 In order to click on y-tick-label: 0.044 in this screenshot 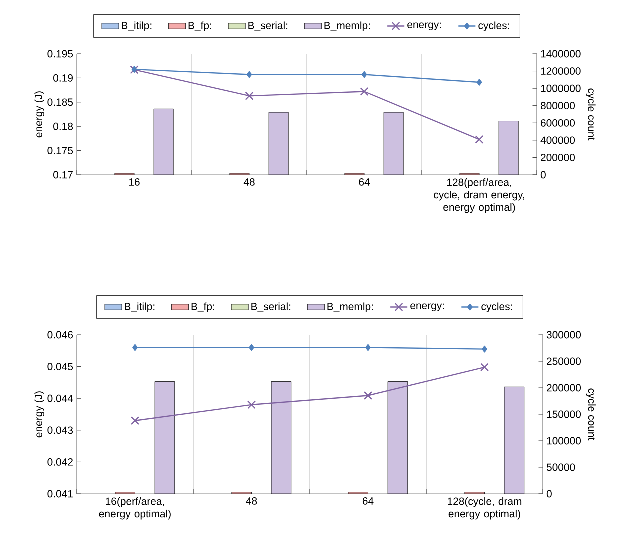, I will do `click(61, 398)`.